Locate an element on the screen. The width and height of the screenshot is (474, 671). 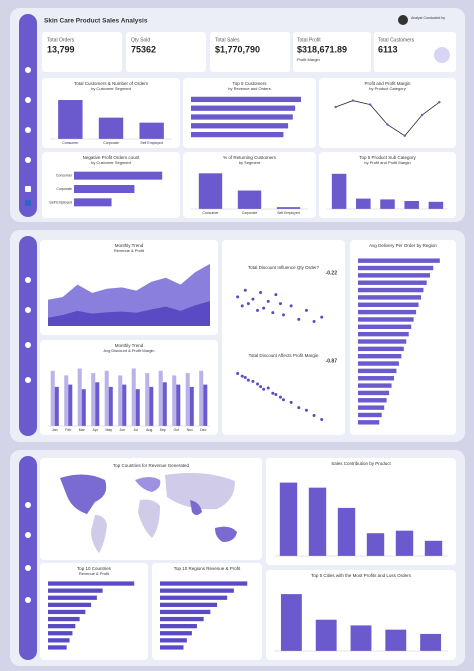
title: Skin Care Product Sales Analysis is located at coordinates (96, 21).